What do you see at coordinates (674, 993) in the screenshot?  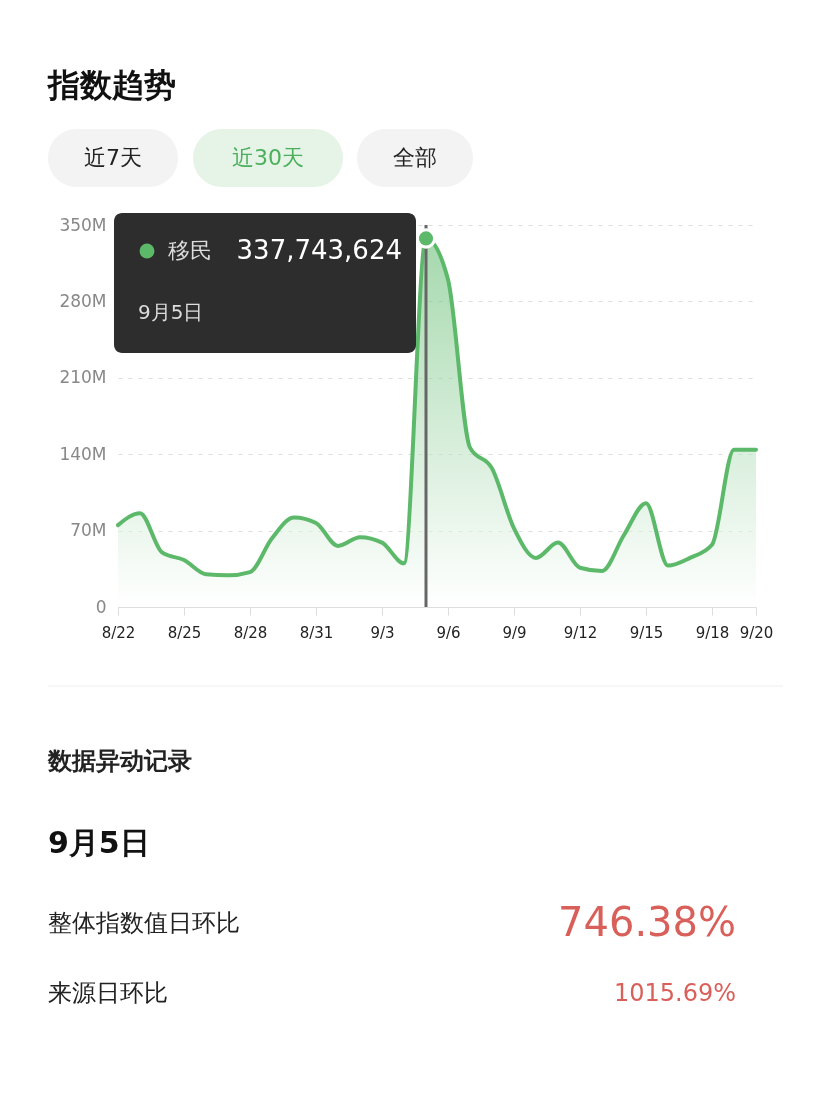 I see `text: 1015.69%` at bounding box center [674, 993].